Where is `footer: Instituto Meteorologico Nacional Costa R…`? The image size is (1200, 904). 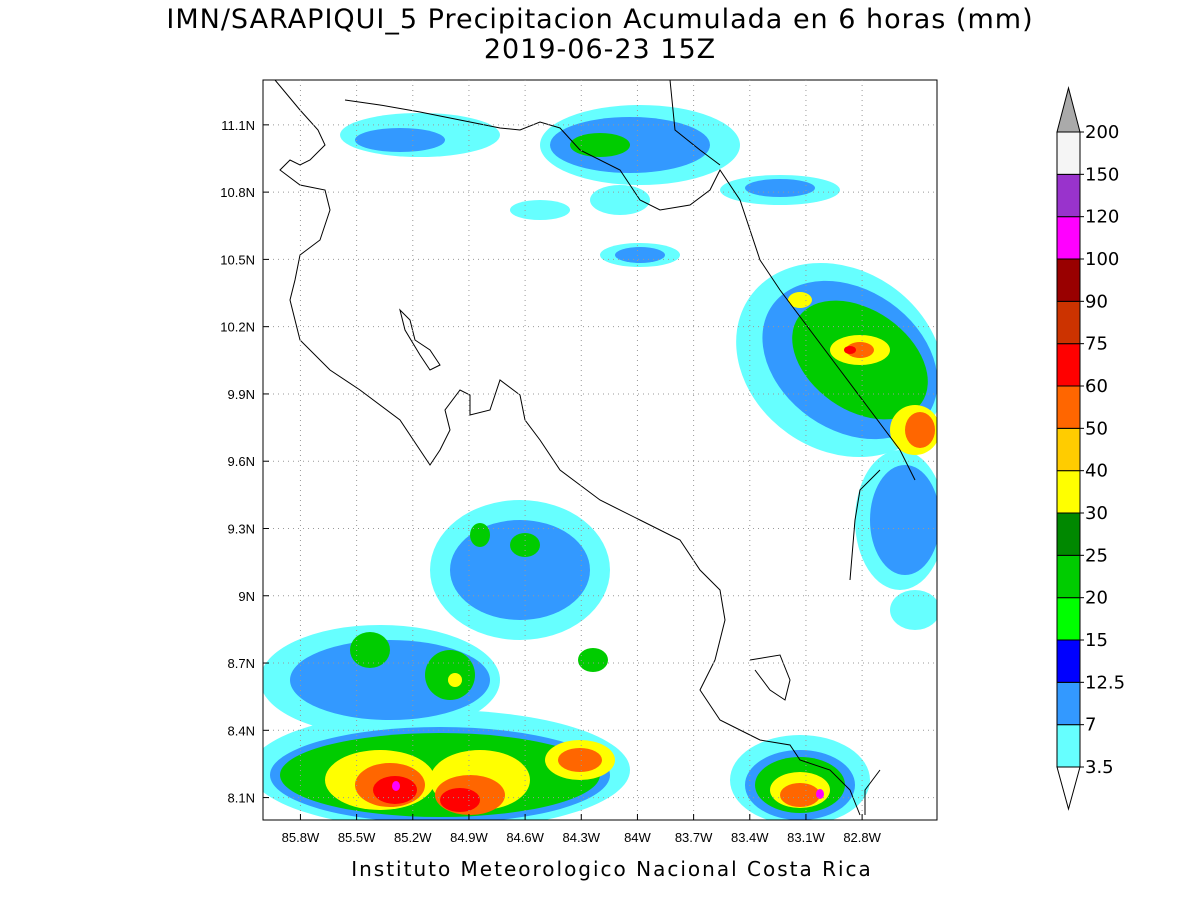
footer: Instituto Meteorologico Nacional Costa R… is located at coordinates (612, 869).